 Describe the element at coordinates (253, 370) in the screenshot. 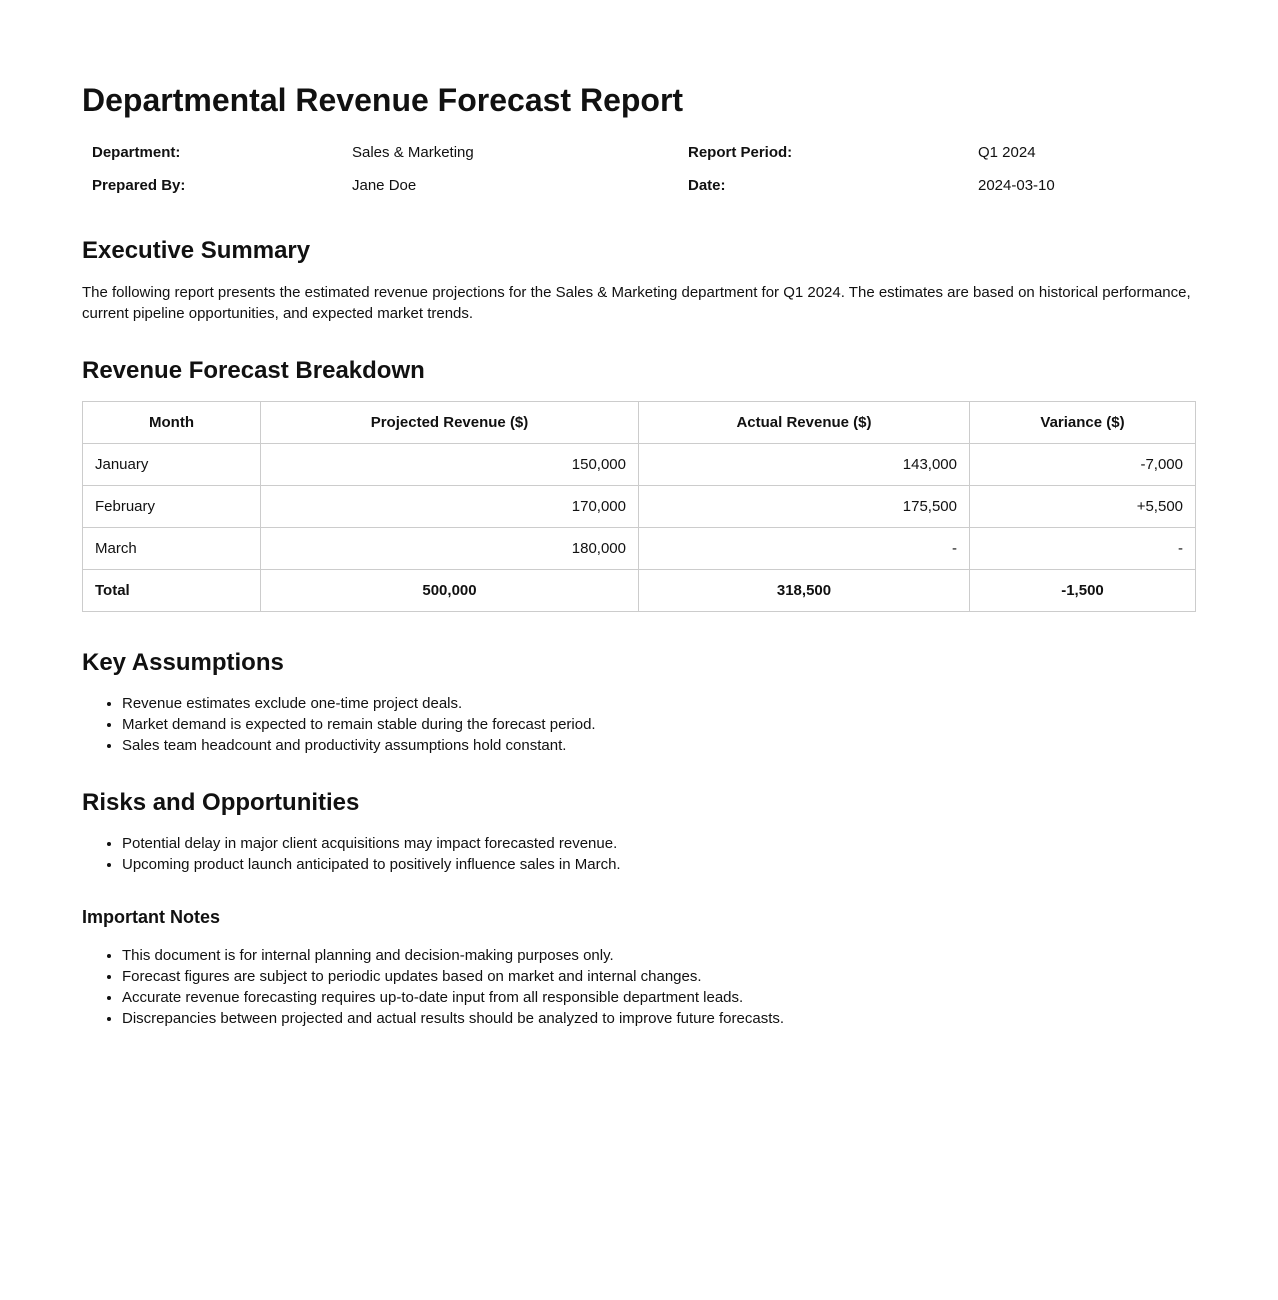

I see `section-heading: Revenue Forecast Breakdown` at that location.